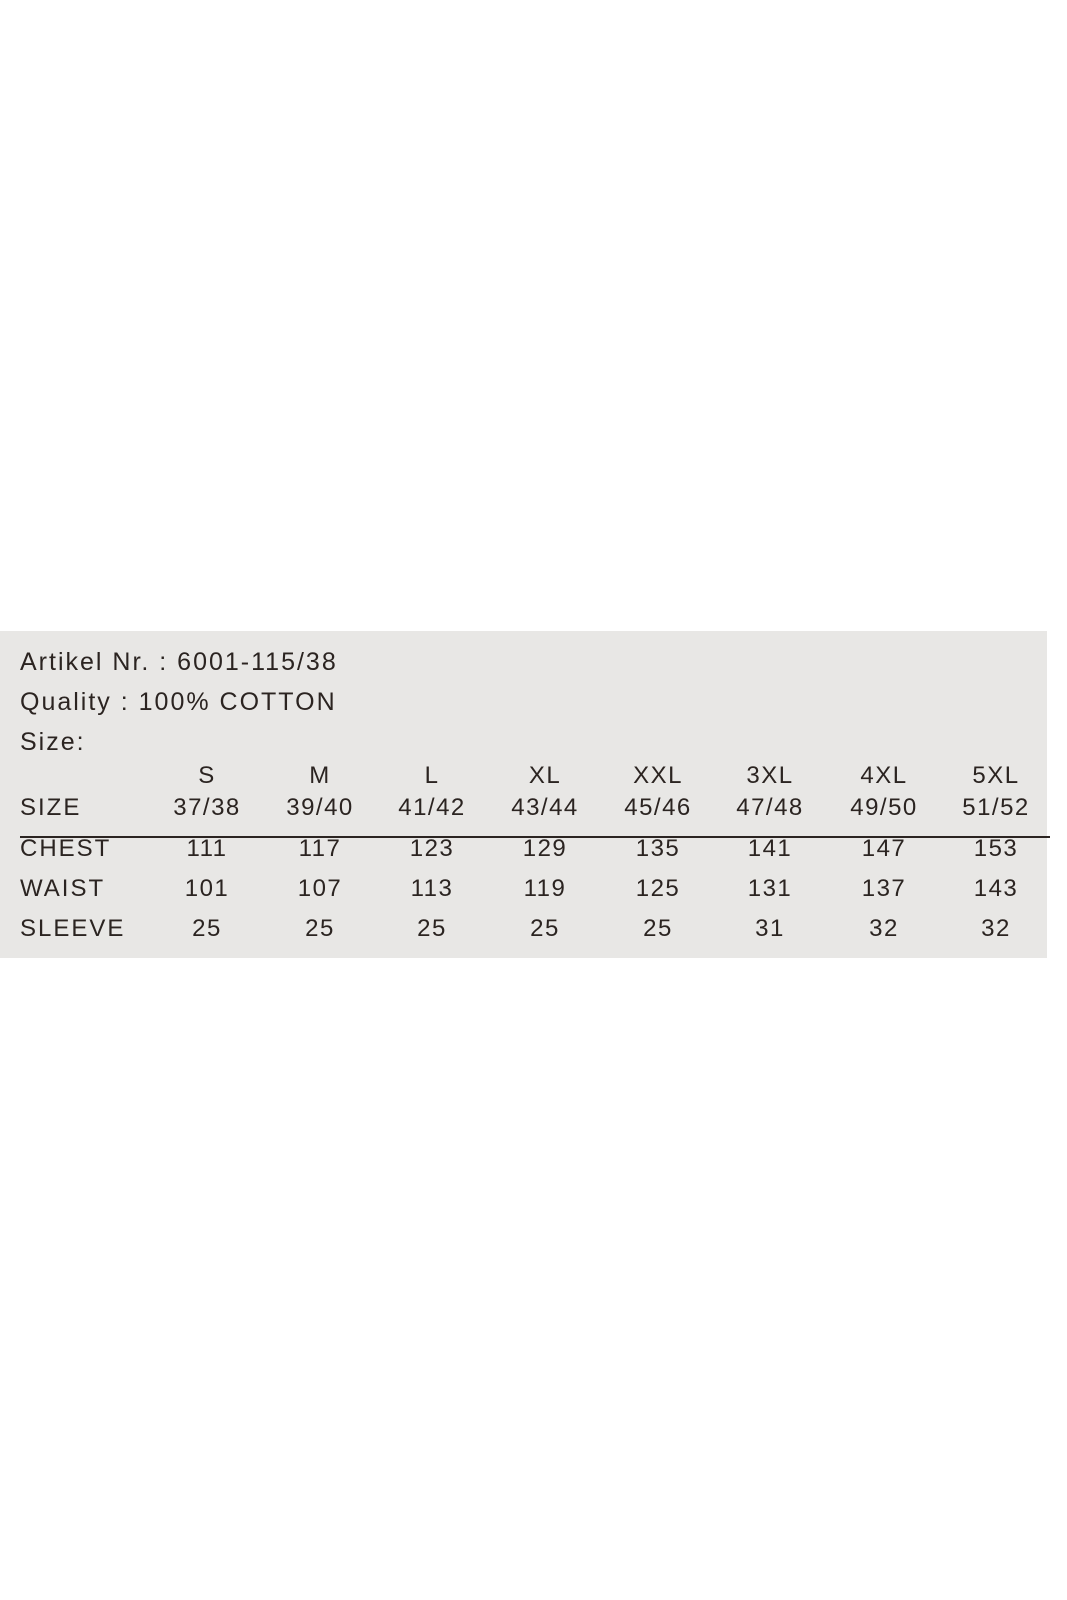 The width and height of the screenshot is (1067, 1600). Describe the element at coordinates (658, 848) in the screenshot. I see `table-cell: 135` at that location.